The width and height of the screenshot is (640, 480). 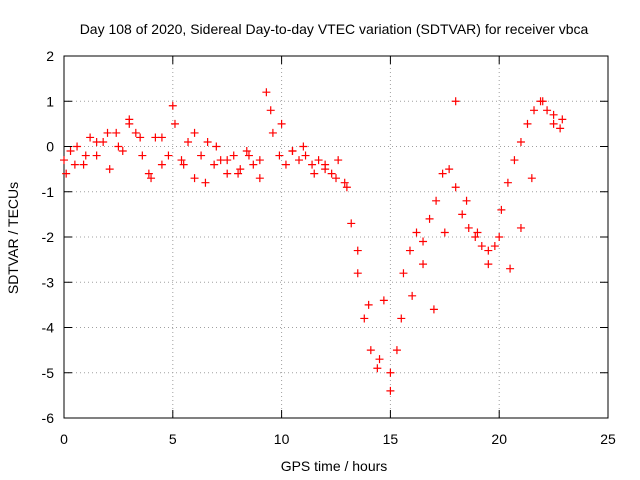 I want to click on y-tick-label: -1, so click(x=48, y=192).